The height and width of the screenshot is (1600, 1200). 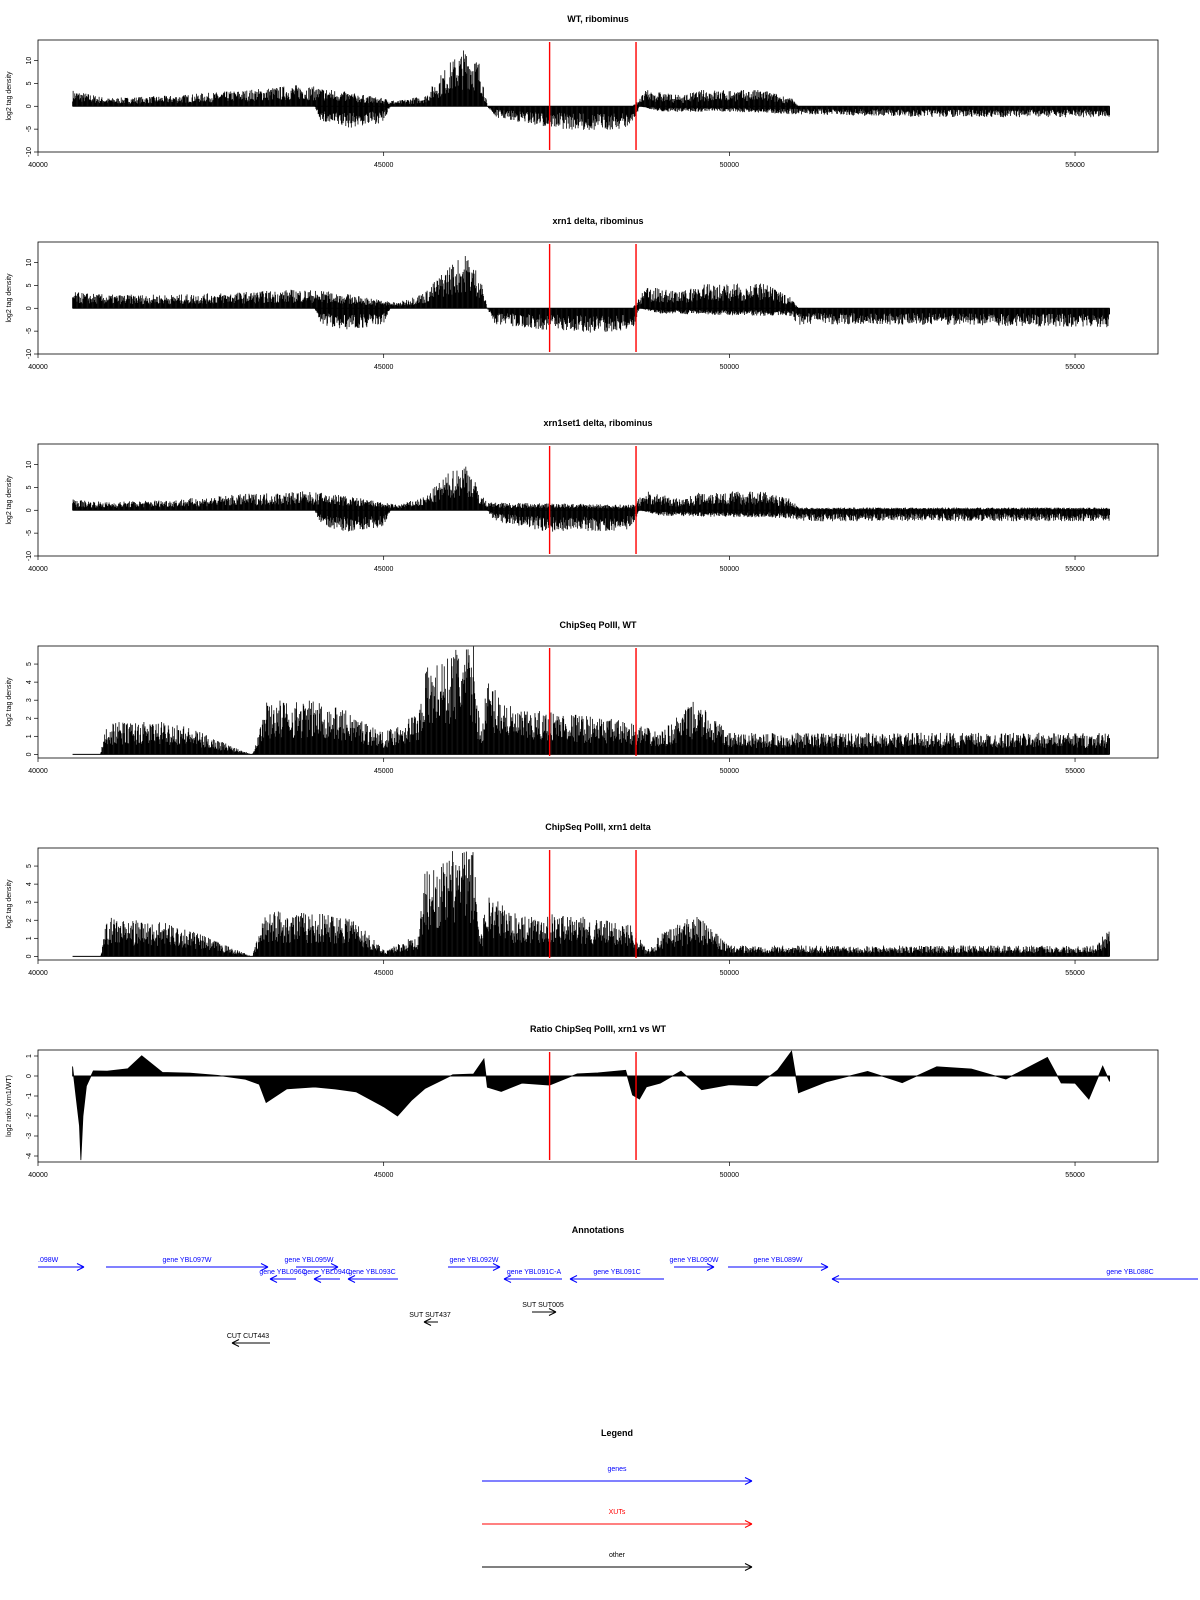 What do you see at coordinates (597, 221) in the screenshot?
I see `chart-title: xrn1 delta, ribominus` at bounding box center [597, 221].